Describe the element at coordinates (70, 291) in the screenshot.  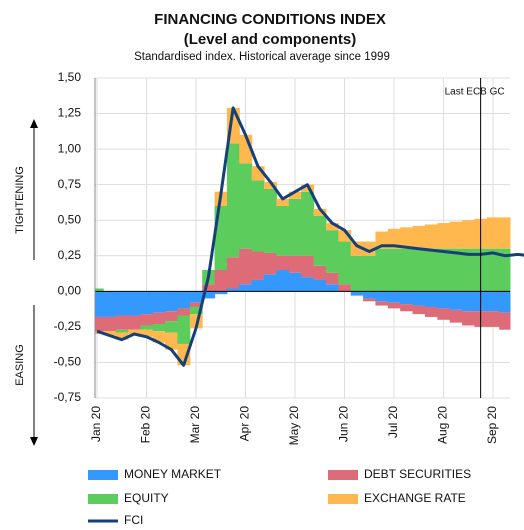
I see `y-tick-label: 0,00` at that location.